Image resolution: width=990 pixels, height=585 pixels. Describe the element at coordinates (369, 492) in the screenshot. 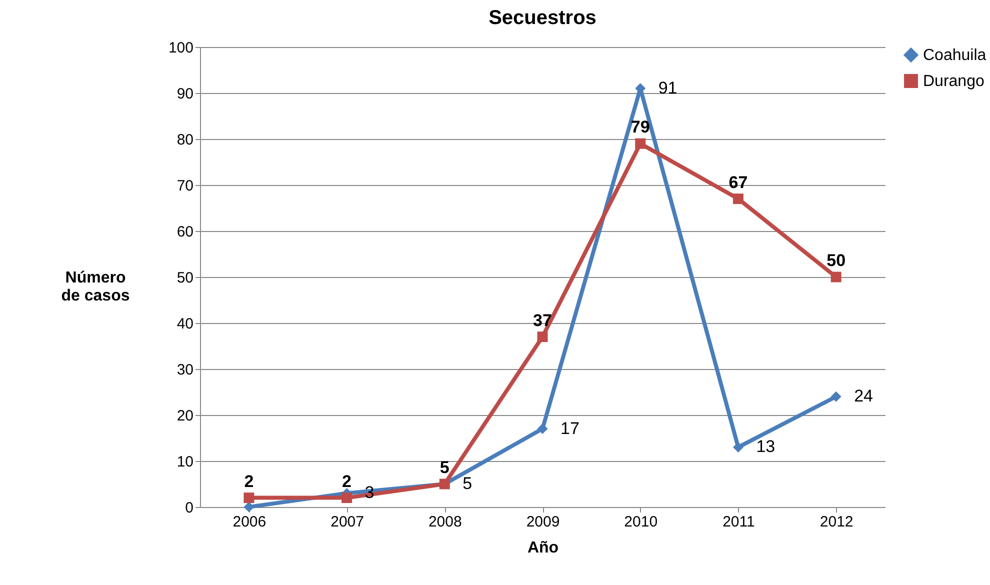

I see `data-label: 3` at that location.